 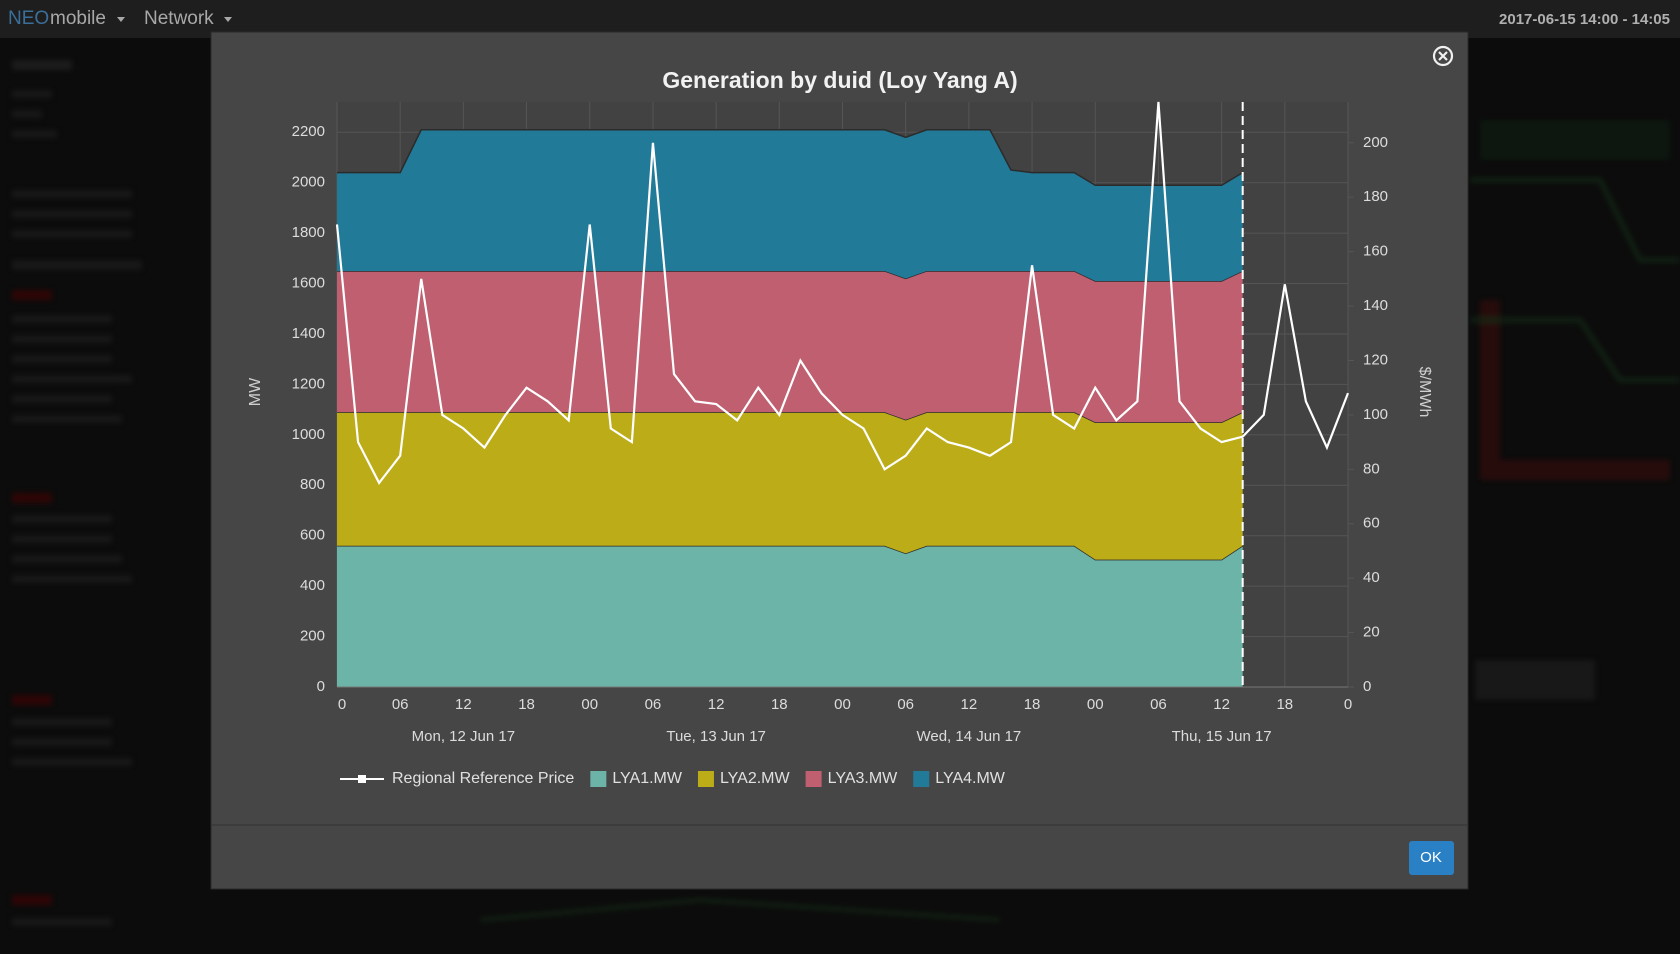 What do you see at coordinates (78, 18) in the screenshot?
I see `brand-name: mobile` at bounding box center [78, 18].